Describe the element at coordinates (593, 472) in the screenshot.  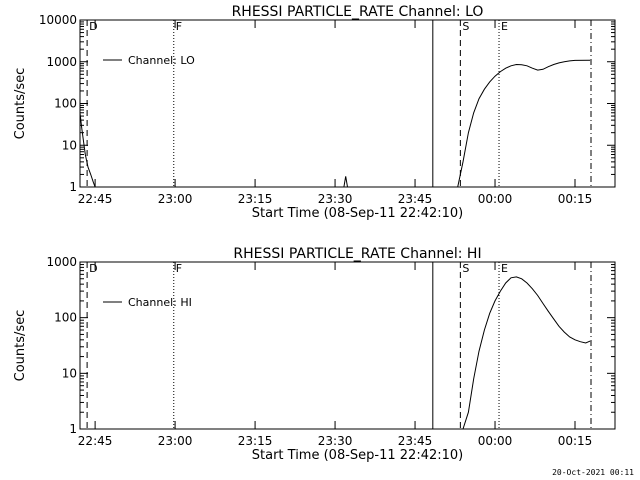
I see `footer-date: 20-Oct-2021 00:11` at that location.